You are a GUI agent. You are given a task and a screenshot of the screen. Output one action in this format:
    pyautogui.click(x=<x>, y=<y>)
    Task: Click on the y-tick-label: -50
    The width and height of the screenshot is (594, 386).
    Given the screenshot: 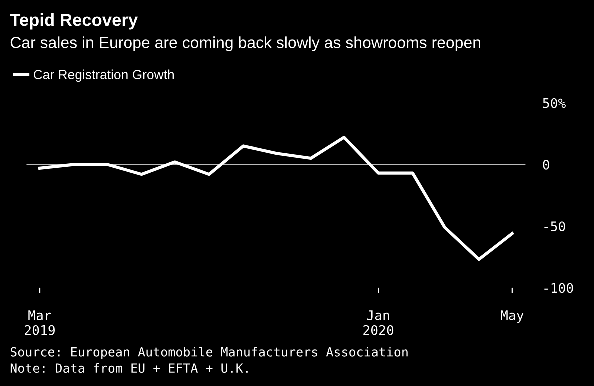 What is the action you would take?
    pyautogui.click(x=555, y=227)
    